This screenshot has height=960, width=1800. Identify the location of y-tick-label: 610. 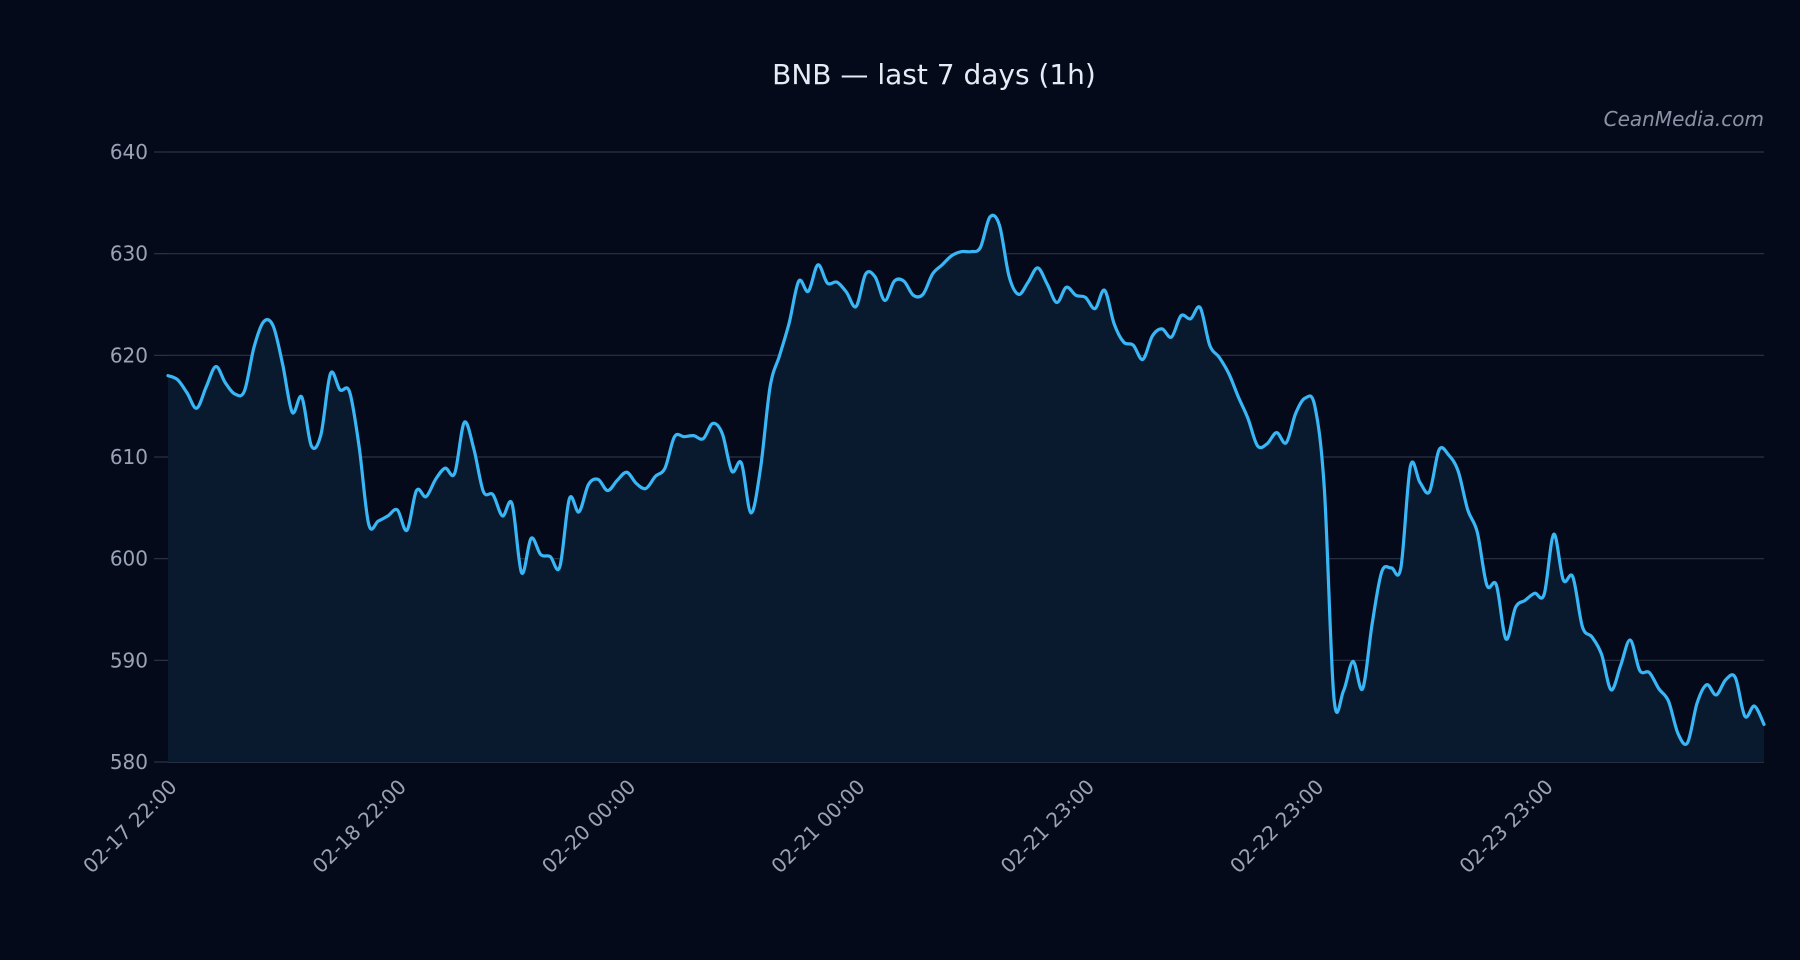
(129, 457).